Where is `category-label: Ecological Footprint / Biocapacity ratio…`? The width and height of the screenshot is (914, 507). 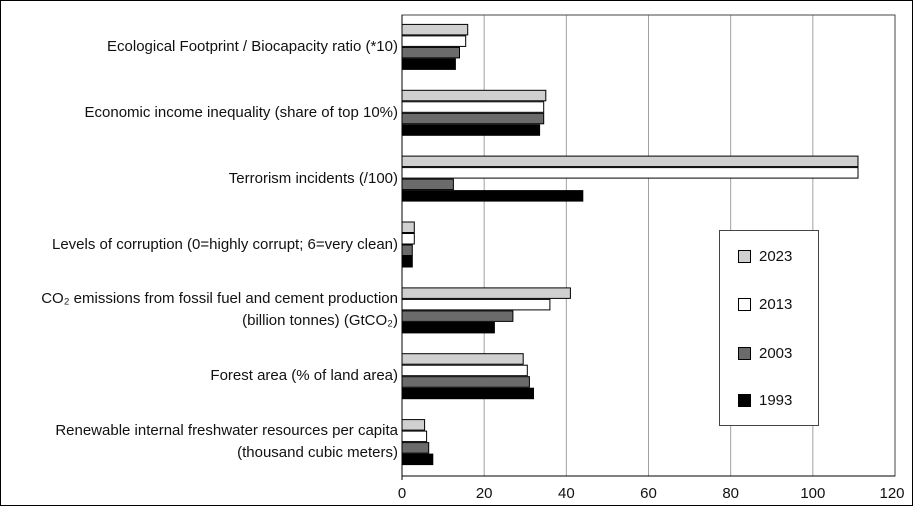 category-label: Ecological Footprint / Biocapacity ratio… is located at coordinates (252, 46).